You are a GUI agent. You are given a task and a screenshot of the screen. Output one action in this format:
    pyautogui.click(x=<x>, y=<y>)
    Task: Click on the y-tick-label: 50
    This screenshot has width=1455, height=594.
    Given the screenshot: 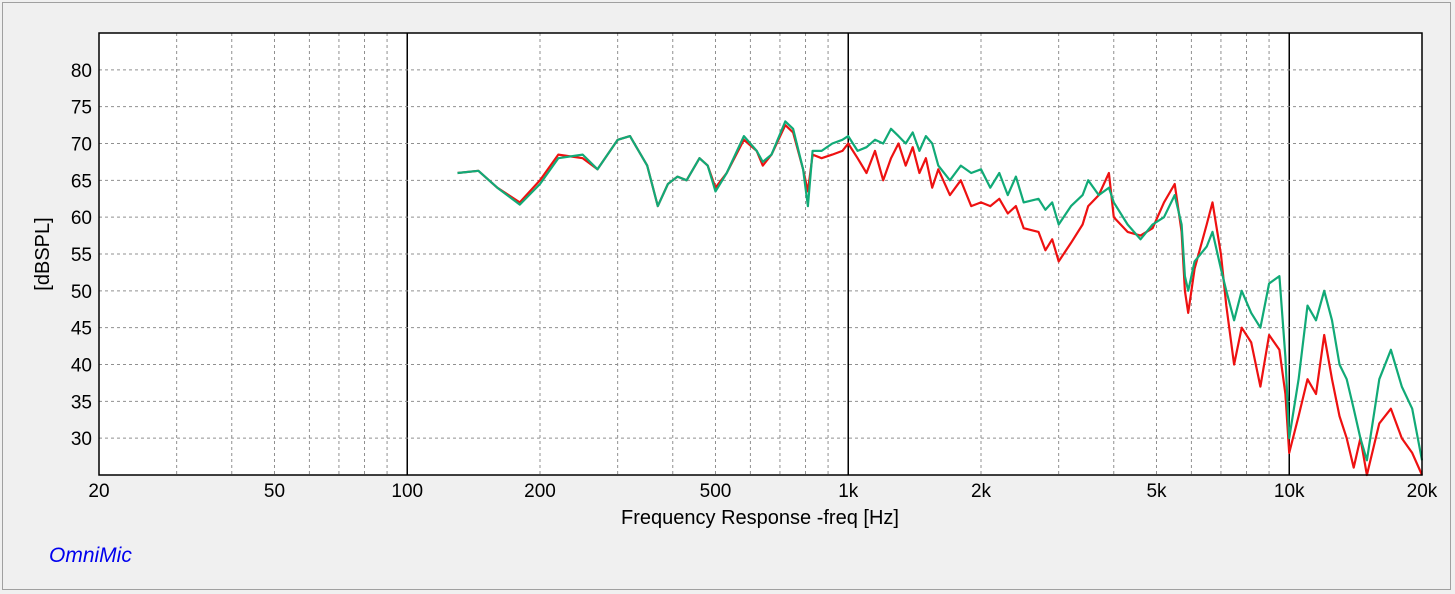 What is the action you would take?
    pyautogui.click(x=81, y=292)
    